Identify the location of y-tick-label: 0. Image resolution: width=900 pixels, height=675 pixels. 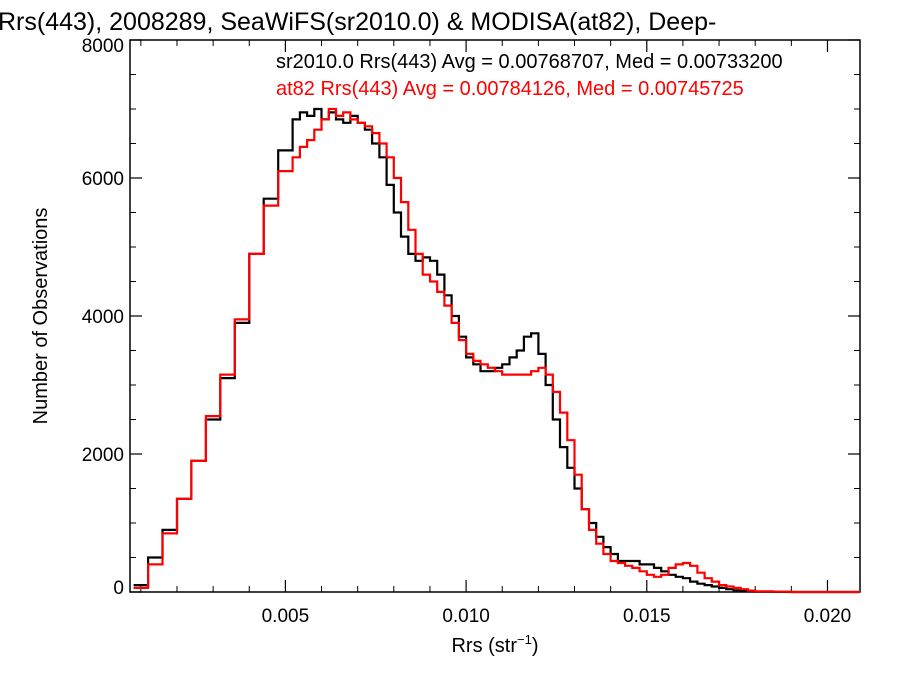
(118, 588).